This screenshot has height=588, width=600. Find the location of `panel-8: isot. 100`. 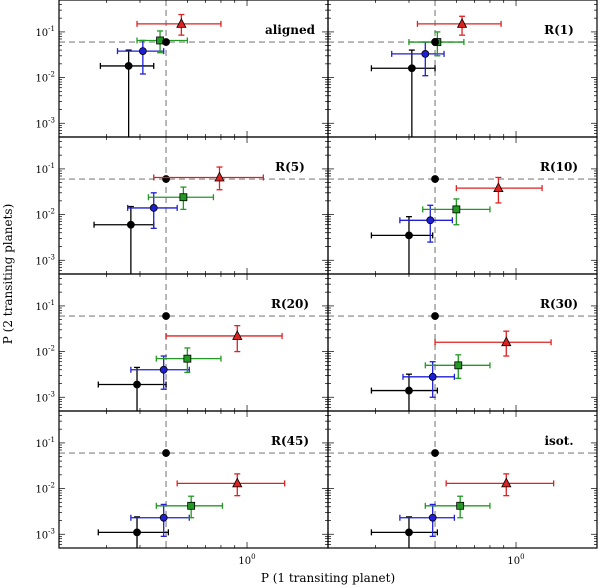

panel-8: isot. 100 is located at coordinates (462, 488).